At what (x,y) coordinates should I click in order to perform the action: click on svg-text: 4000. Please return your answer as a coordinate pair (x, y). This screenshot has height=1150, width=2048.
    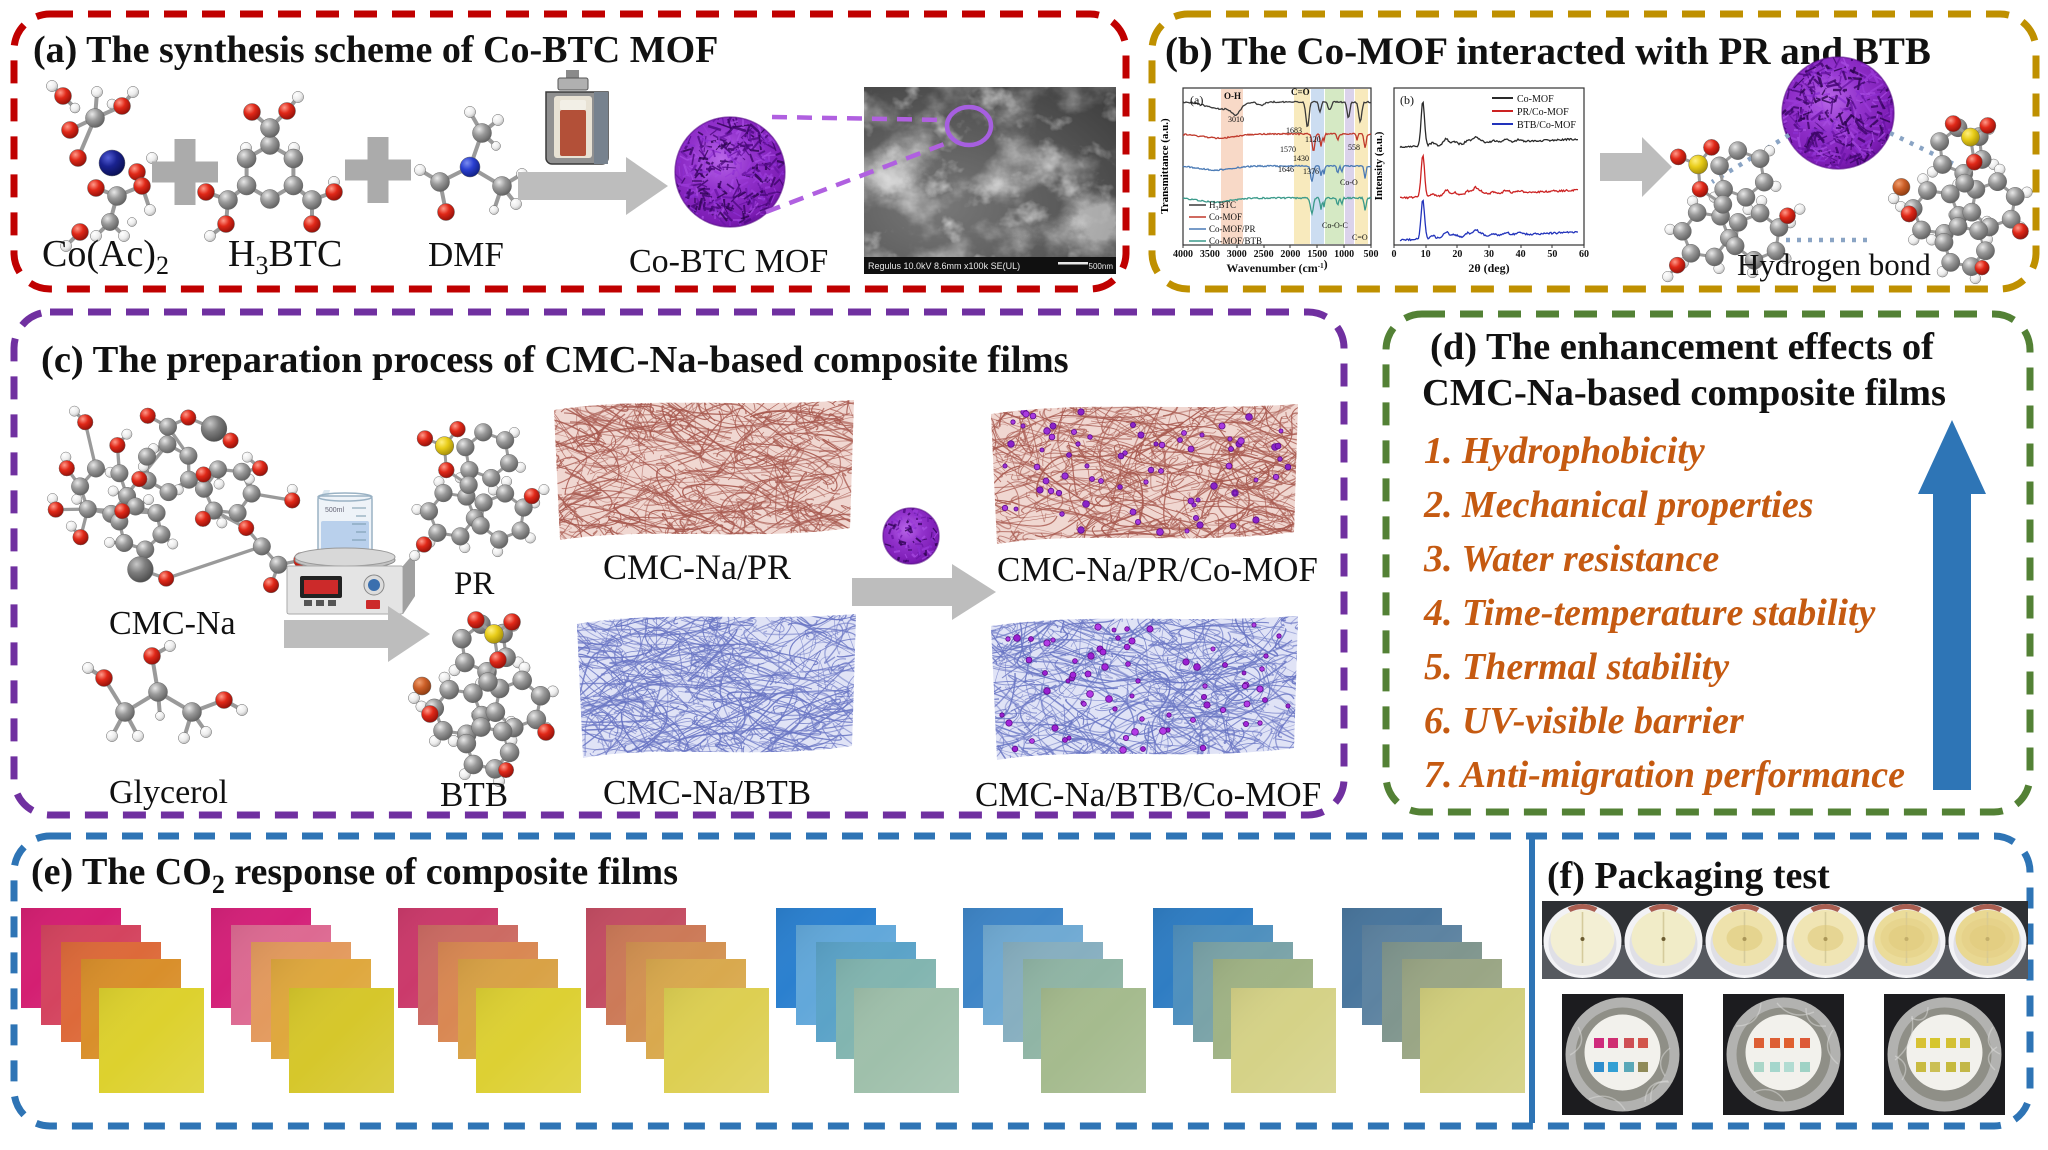
    Looking at the image, I should click on (1183, 254).